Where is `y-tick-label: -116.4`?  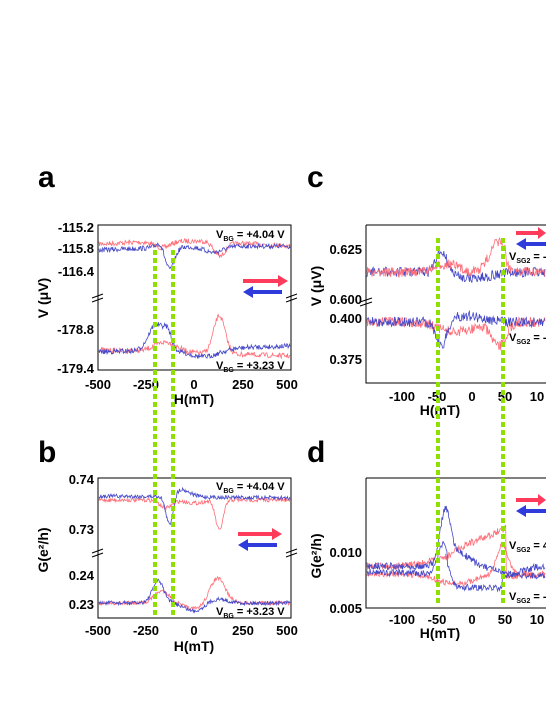 y-tick-label: -116.4 is located at coordinates (76, 271).